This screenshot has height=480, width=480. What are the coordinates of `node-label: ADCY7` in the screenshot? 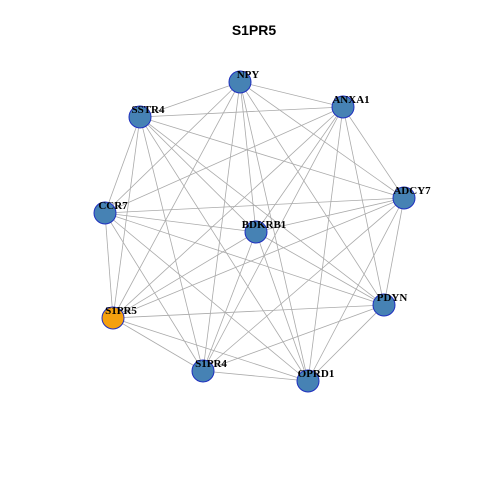 It's located at (412, 191).